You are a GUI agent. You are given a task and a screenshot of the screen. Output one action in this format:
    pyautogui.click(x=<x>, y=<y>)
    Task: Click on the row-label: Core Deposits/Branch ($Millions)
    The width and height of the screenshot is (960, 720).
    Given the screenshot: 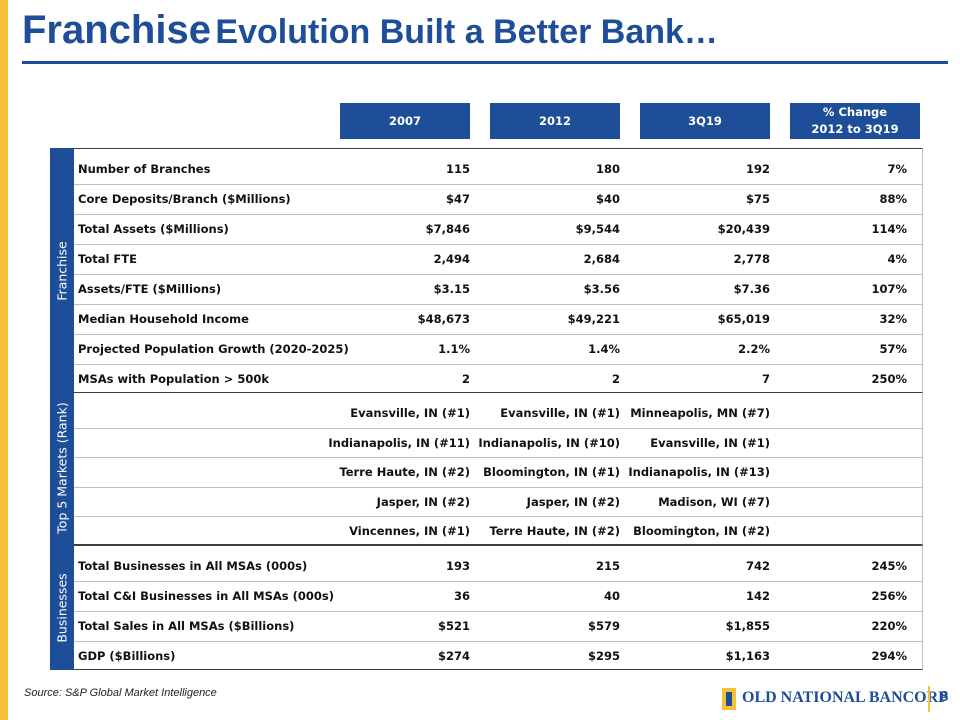 What is the action you would take?
    pyautogui.click(x=184, y=199)
    